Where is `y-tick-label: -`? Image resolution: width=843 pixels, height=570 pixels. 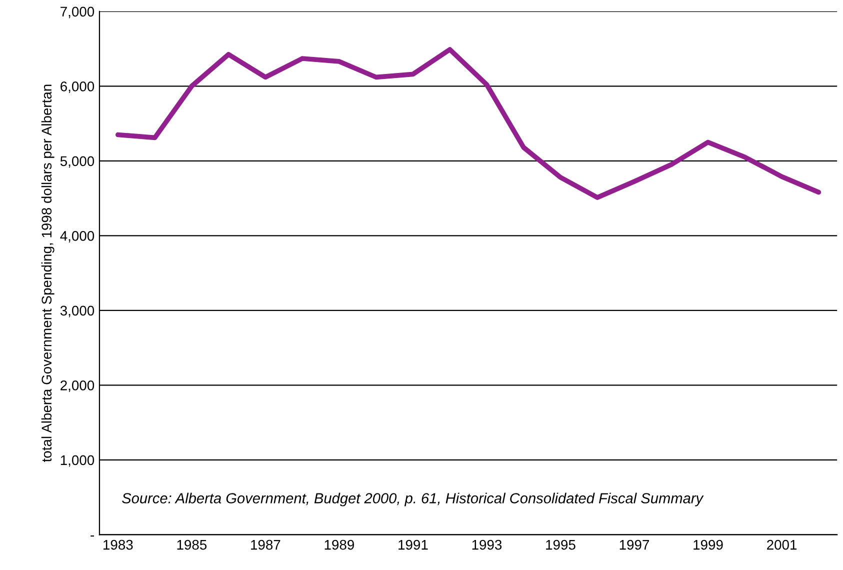 y-tick-label: - is located at coordinates (92, 536).